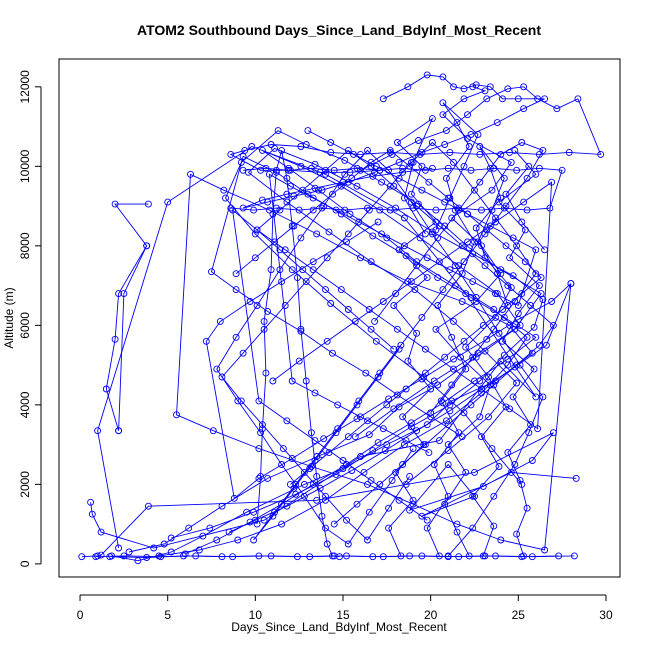 The height and width of the screenshot is (650, 650). Describe the element at coordinates (256, 615) in the screenshot. I see `x-tick-label: 10` at that location.